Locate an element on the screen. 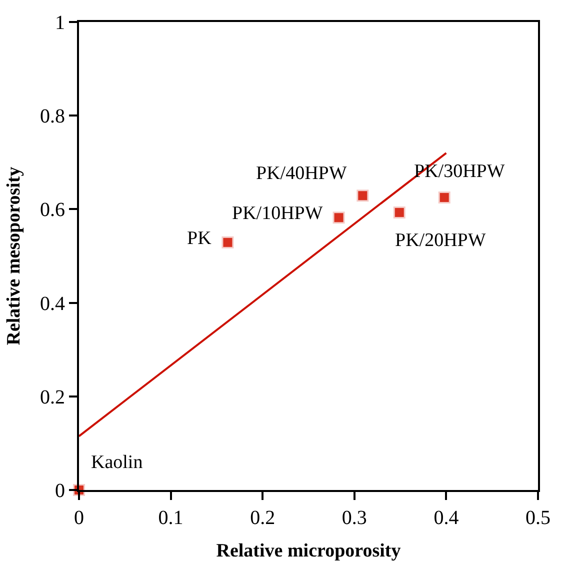 This screenshot has height=569, width=563. y-tick-label: 0.4 is located at coordinates (52, 303).